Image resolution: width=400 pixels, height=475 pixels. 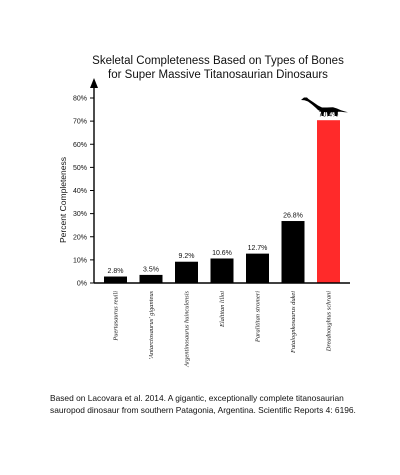 What do you see at coordinates (80, 122) in the screenshot?
I see `y-tick-label: 70%` at bounding box center [80, 122].